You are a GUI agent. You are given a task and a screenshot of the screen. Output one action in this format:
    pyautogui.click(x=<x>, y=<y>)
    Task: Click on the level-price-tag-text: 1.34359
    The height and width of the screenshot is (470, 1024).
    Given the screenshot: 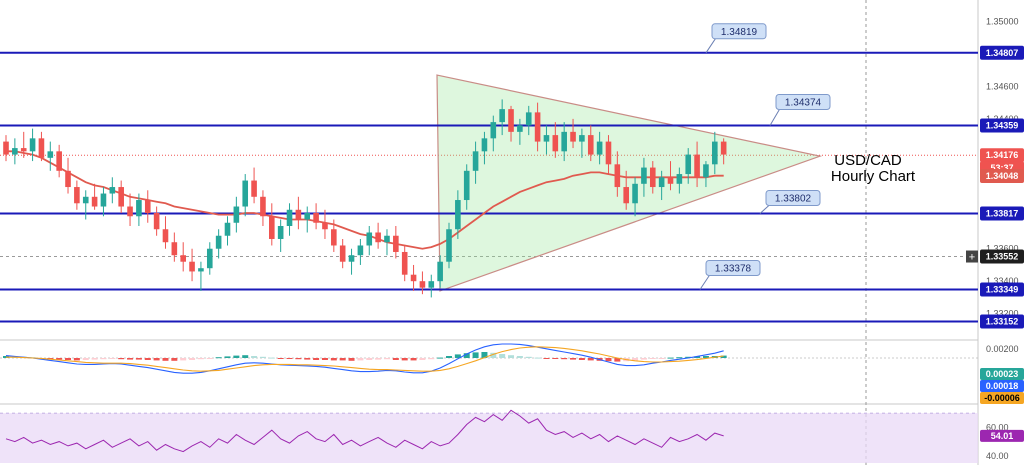 What is the action you would take?
    pyautogui.click(x=1002, y=126)
    